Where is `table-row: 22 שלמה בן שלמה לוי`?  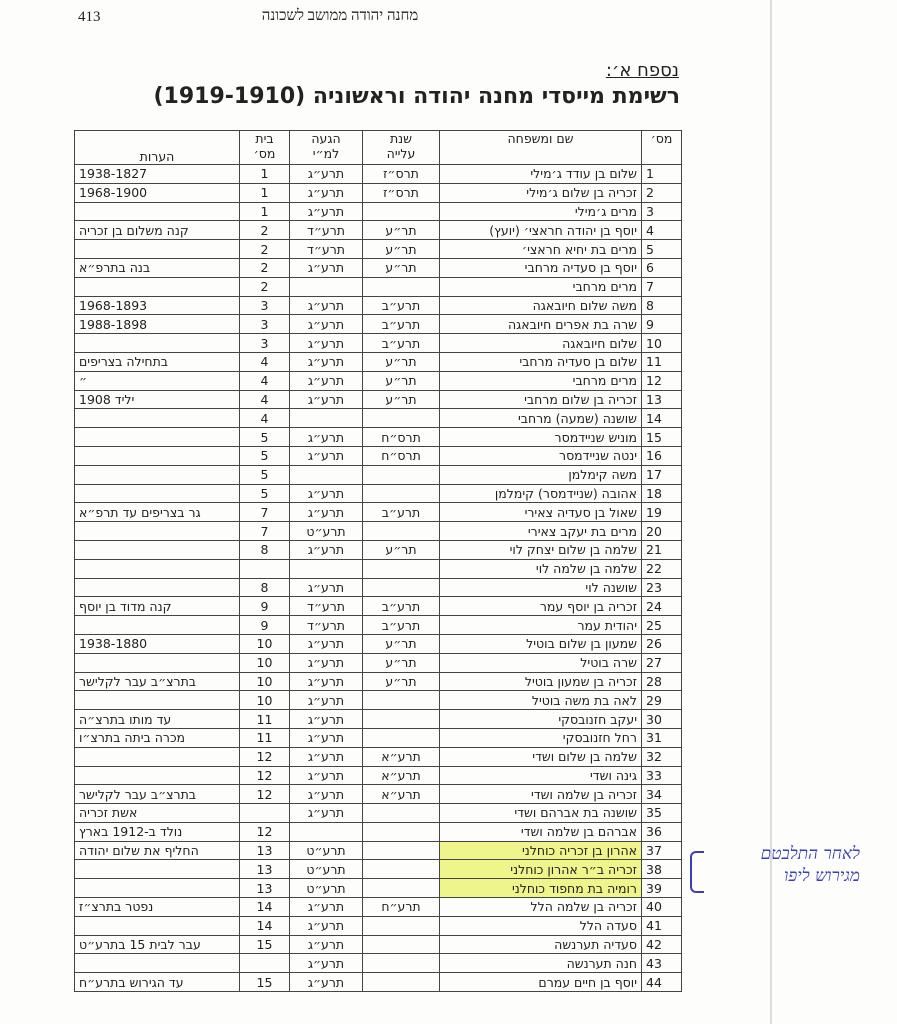 table-row: 22 שלמה בן שלמה לוי is located at coordinates (378, 568).